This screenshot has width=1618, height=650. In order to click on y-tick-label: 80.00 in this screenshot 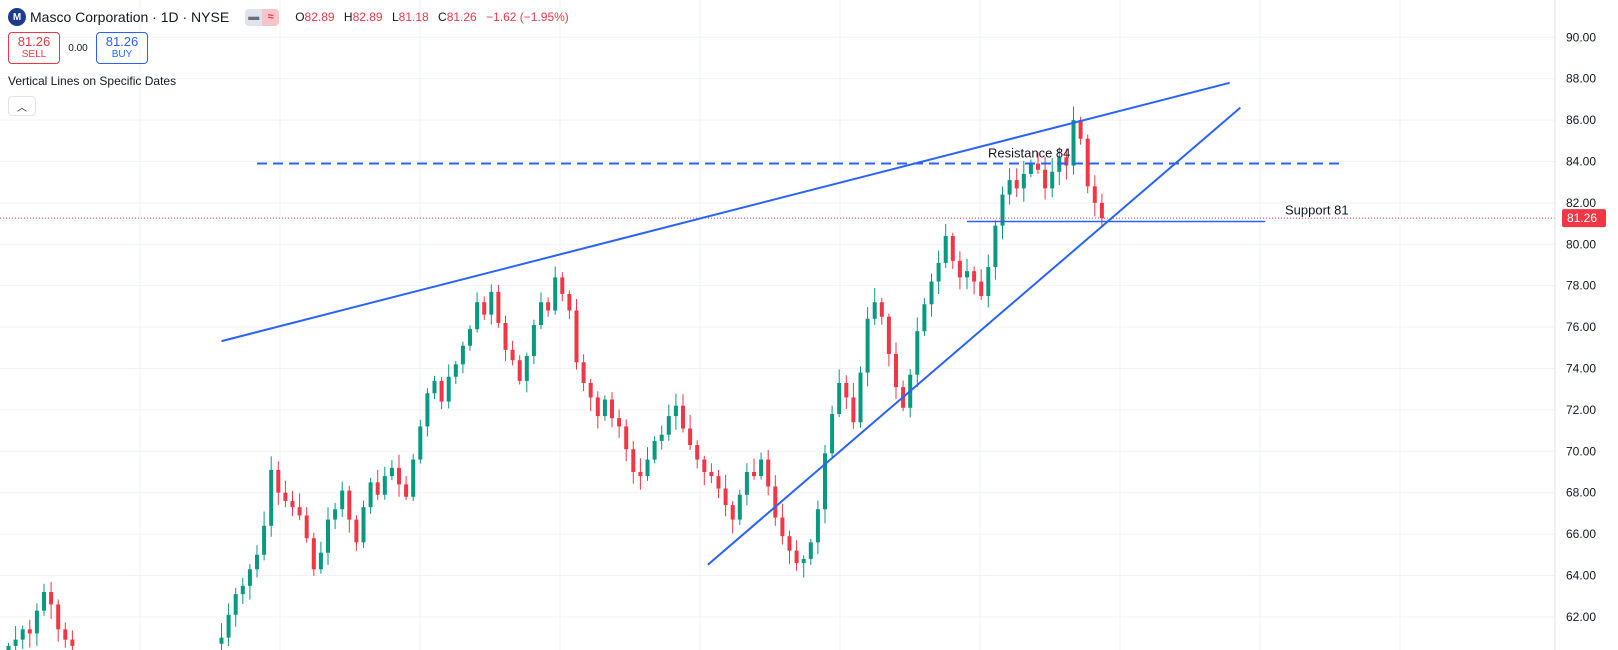, I will do `click(1581, 244)`.